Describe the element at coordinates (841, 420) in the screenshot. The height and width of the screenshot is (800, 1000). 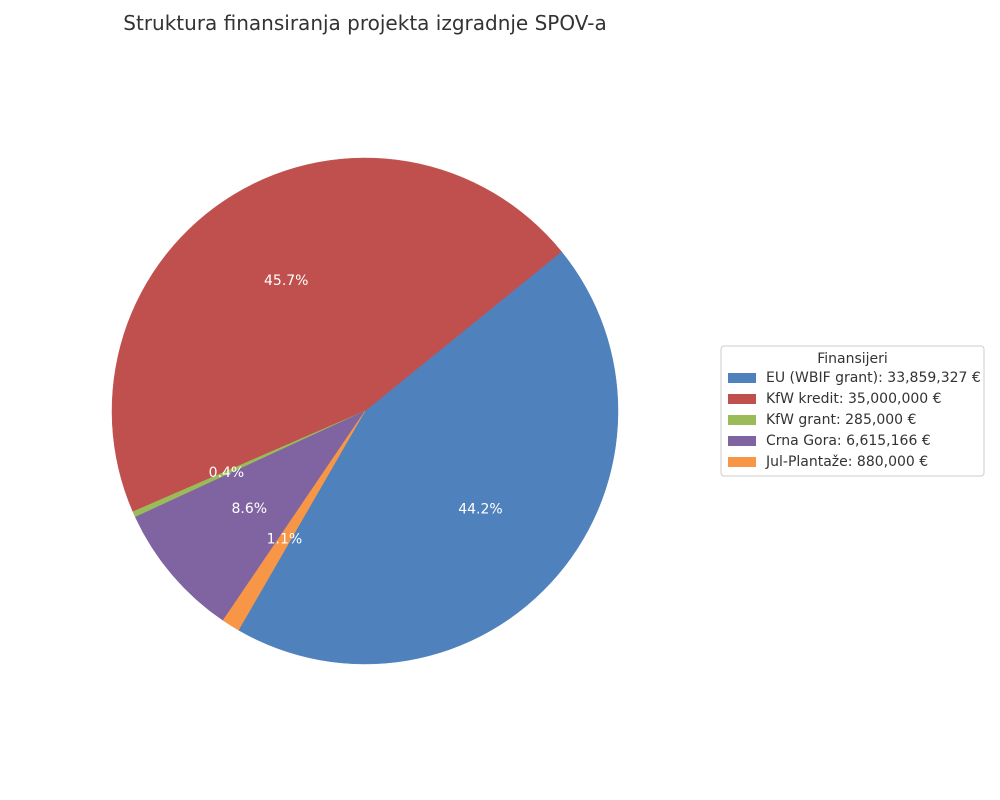
I see `legend-label-2: KfW grant: 285,000 €` at that location.